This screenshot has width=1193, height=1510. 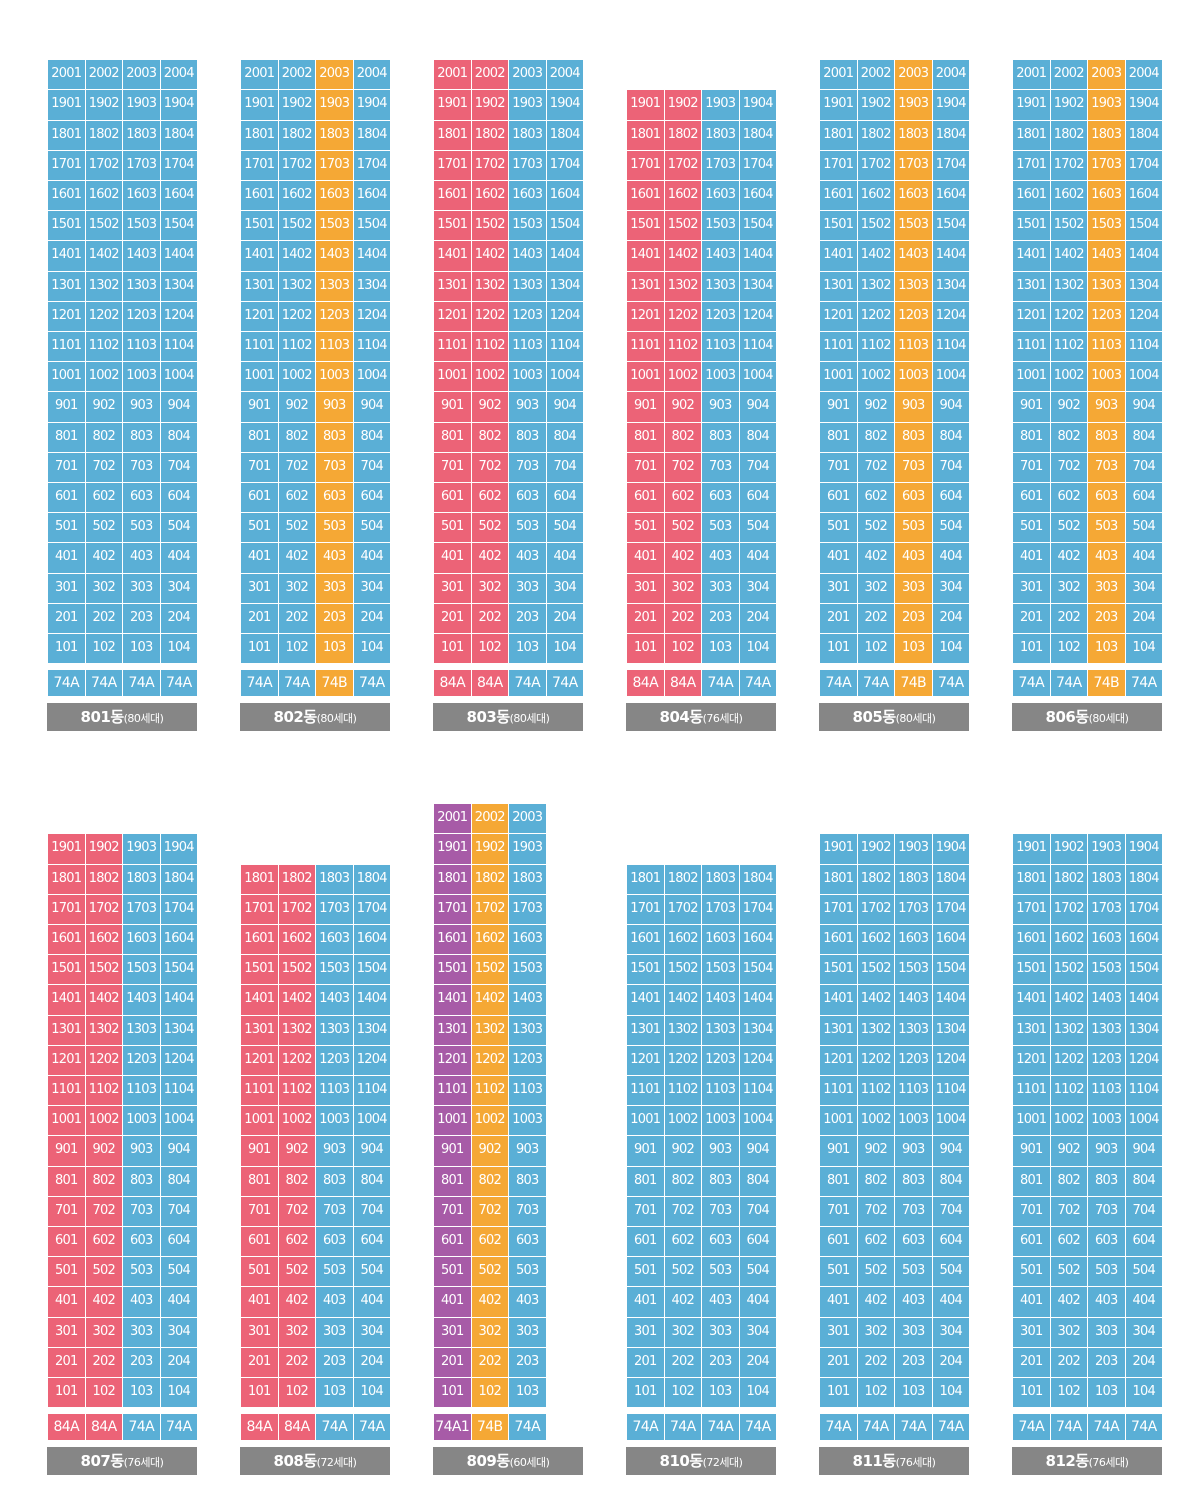 I want to click on unit-cell: 902, so click(x=1068, y=407).